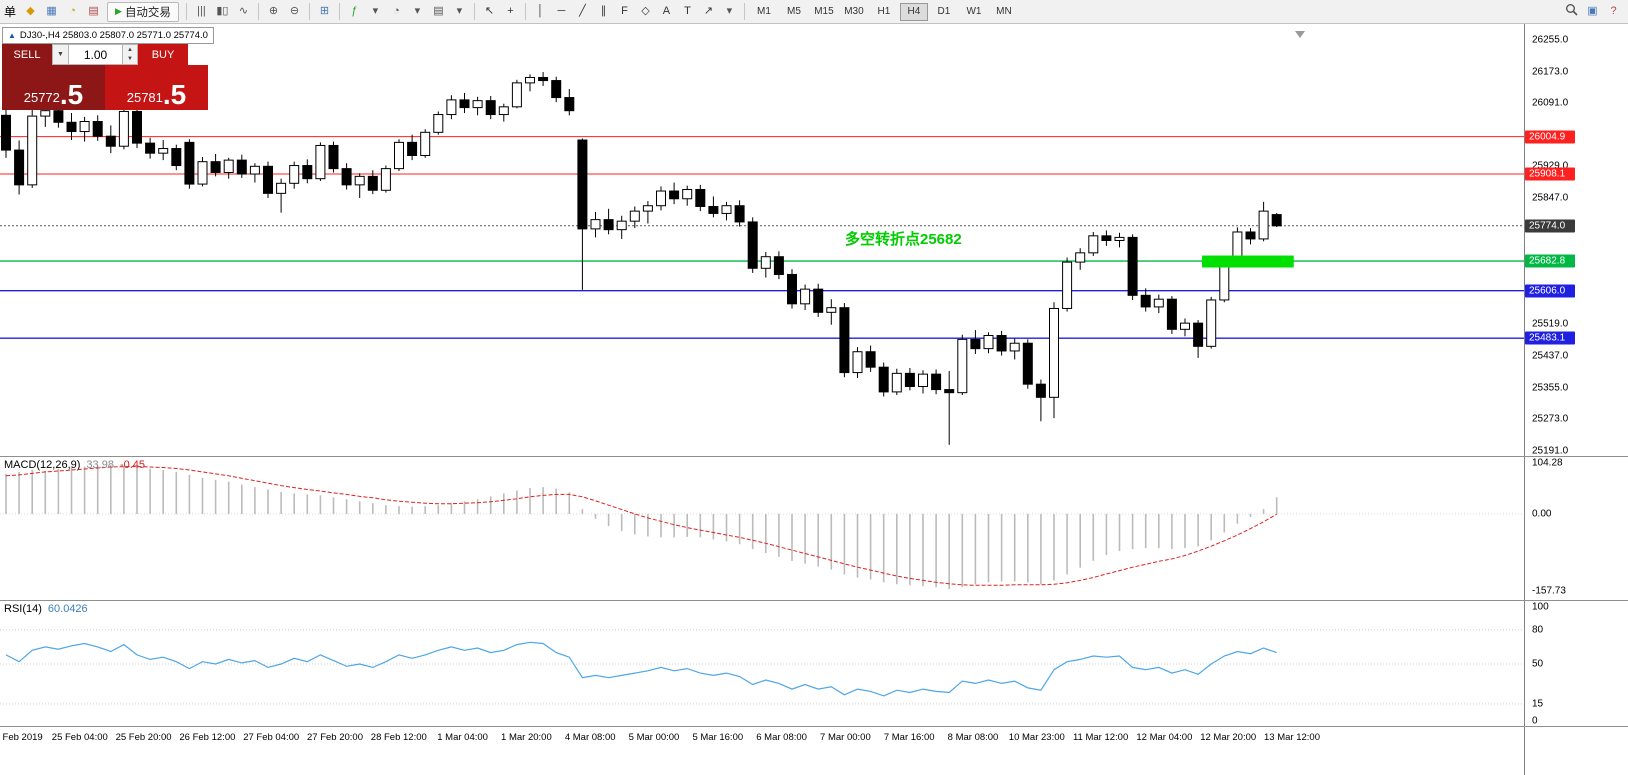 This screenshot has width=1628, height=775. I want to click on vertical-line-icon: │, so click(540, 11).